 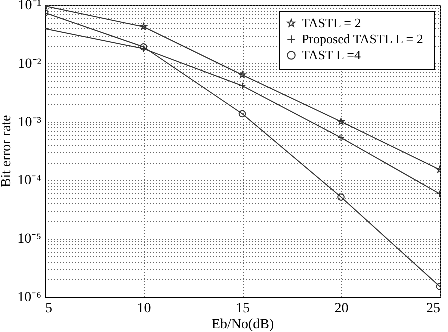 What do you see at coordinates (30, 64) in the screenshot?
I see `y-tick-label: 10⁻²` at bounding box center [30, 64].